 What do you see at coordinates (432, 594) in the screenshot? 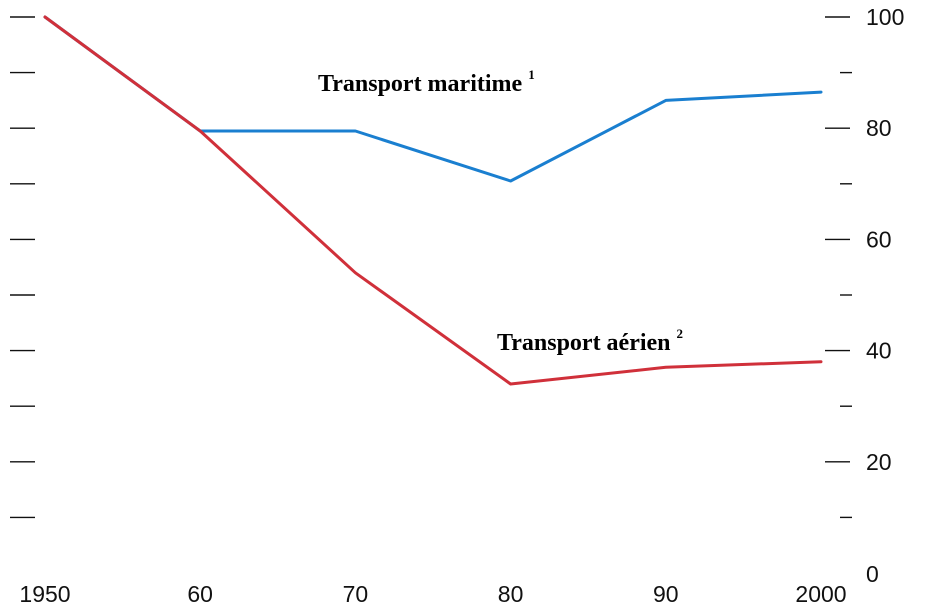
I see `x-axis-labels: 1950 60 70 80 90 2000` at bounding box center [432, 594].